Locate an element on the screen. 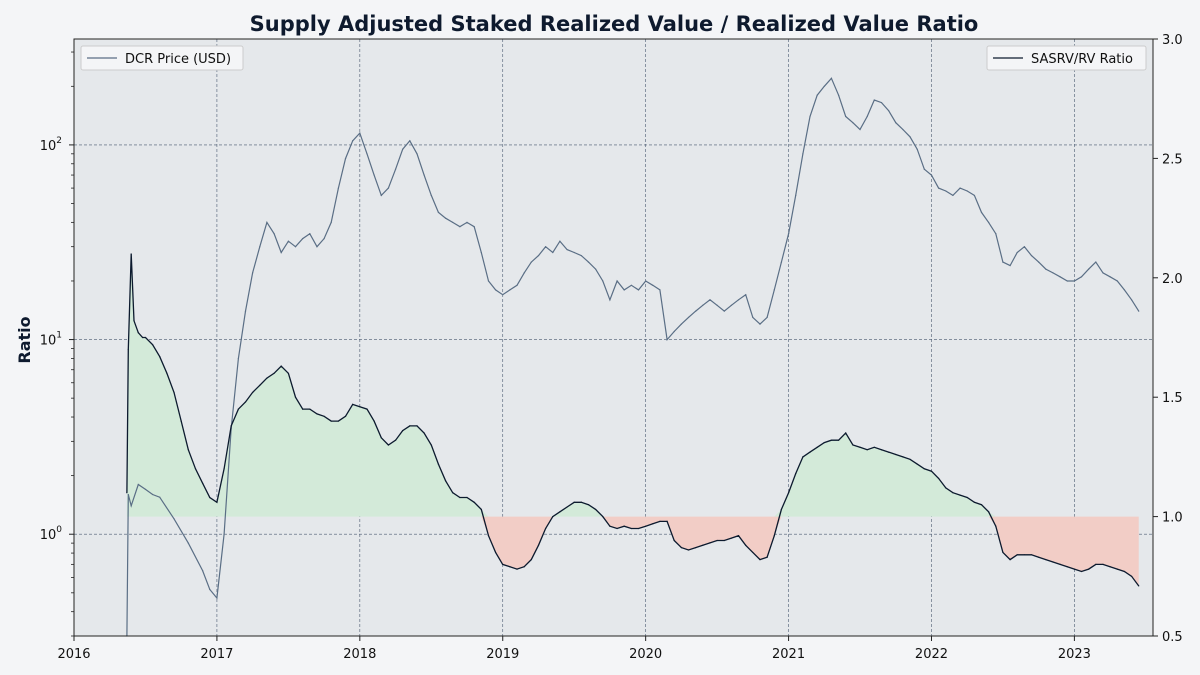 The height and width of the screenshot is (675, 1200). legend-ratio: SASRV/RV Ratio is located at coordinates (1066, 58).